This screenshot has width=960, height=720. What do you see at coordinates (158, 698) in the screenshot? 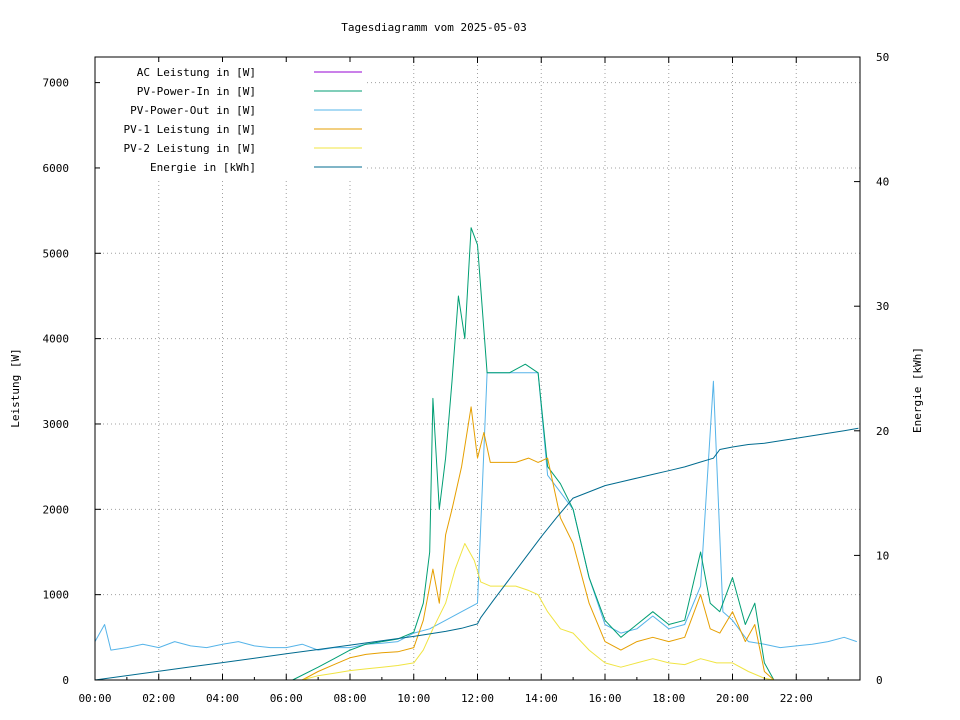
I see `x-tick-label: 02:00` at bounding box center [158, 698].